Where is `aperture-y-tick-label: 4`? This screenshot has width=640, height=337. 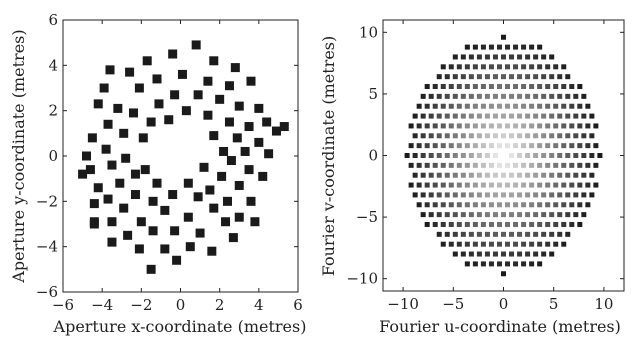 aperture-y-tick-label: 4 is located at coordinates (53, 65).